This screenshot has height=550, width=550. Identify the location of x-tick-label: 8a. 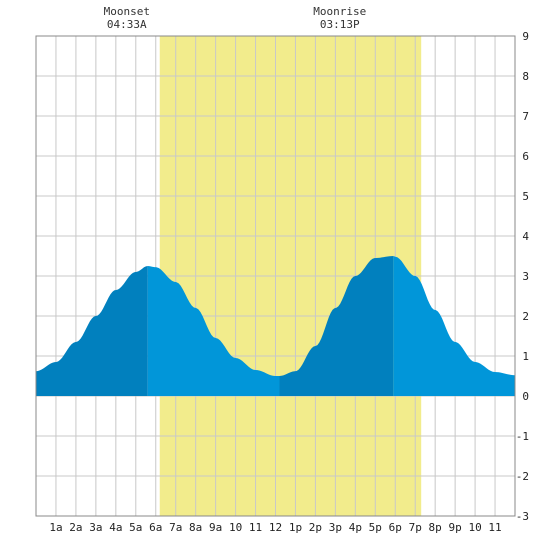
(195, 527).